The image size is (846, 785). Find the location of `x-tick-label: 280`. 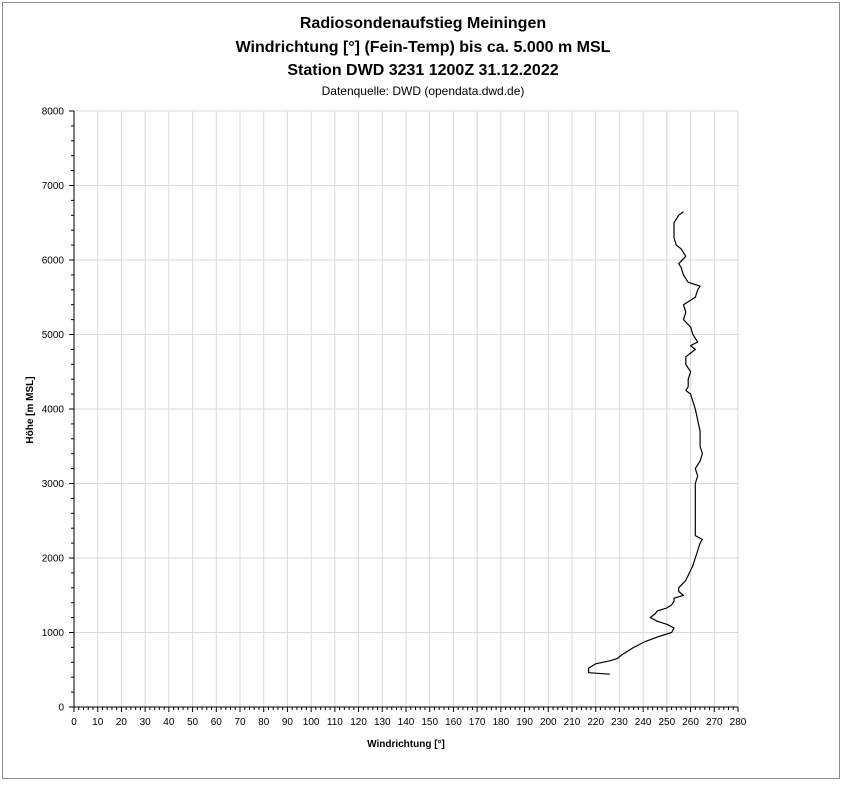

x-tick-label: 280 is located at coordinates (738, 722).